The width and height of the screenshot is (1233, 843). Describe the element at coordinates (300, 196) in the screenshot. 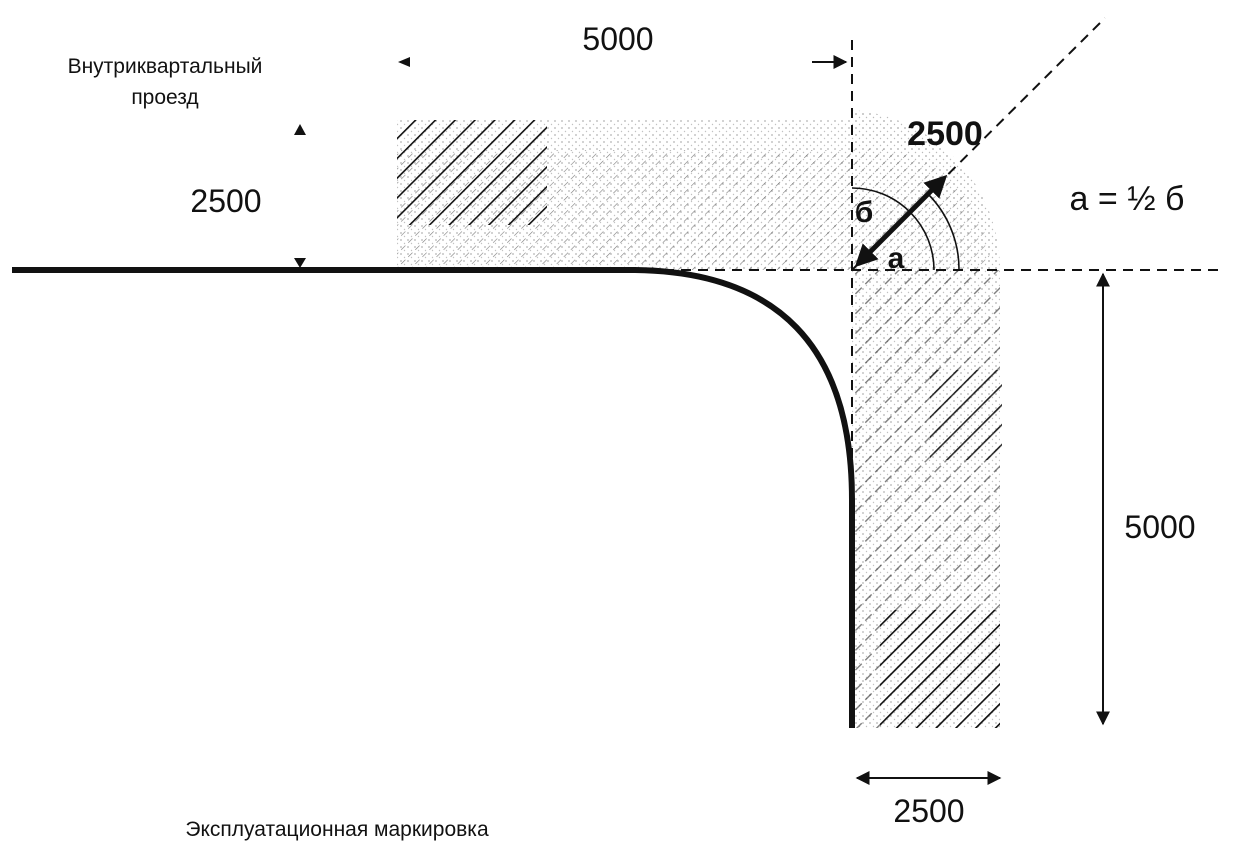

I see `left-dimension` at that location.